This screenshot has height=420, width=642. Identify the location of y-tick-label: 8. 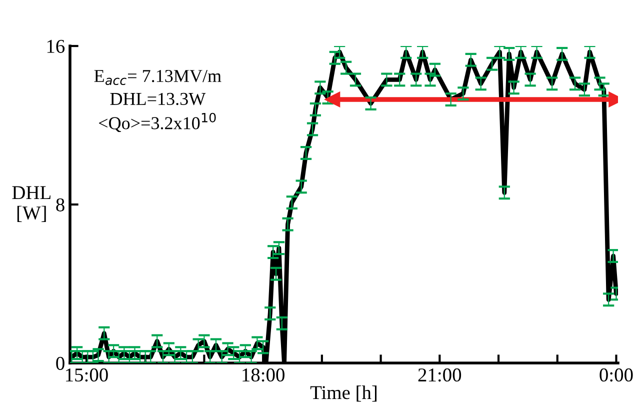
(60, 205).